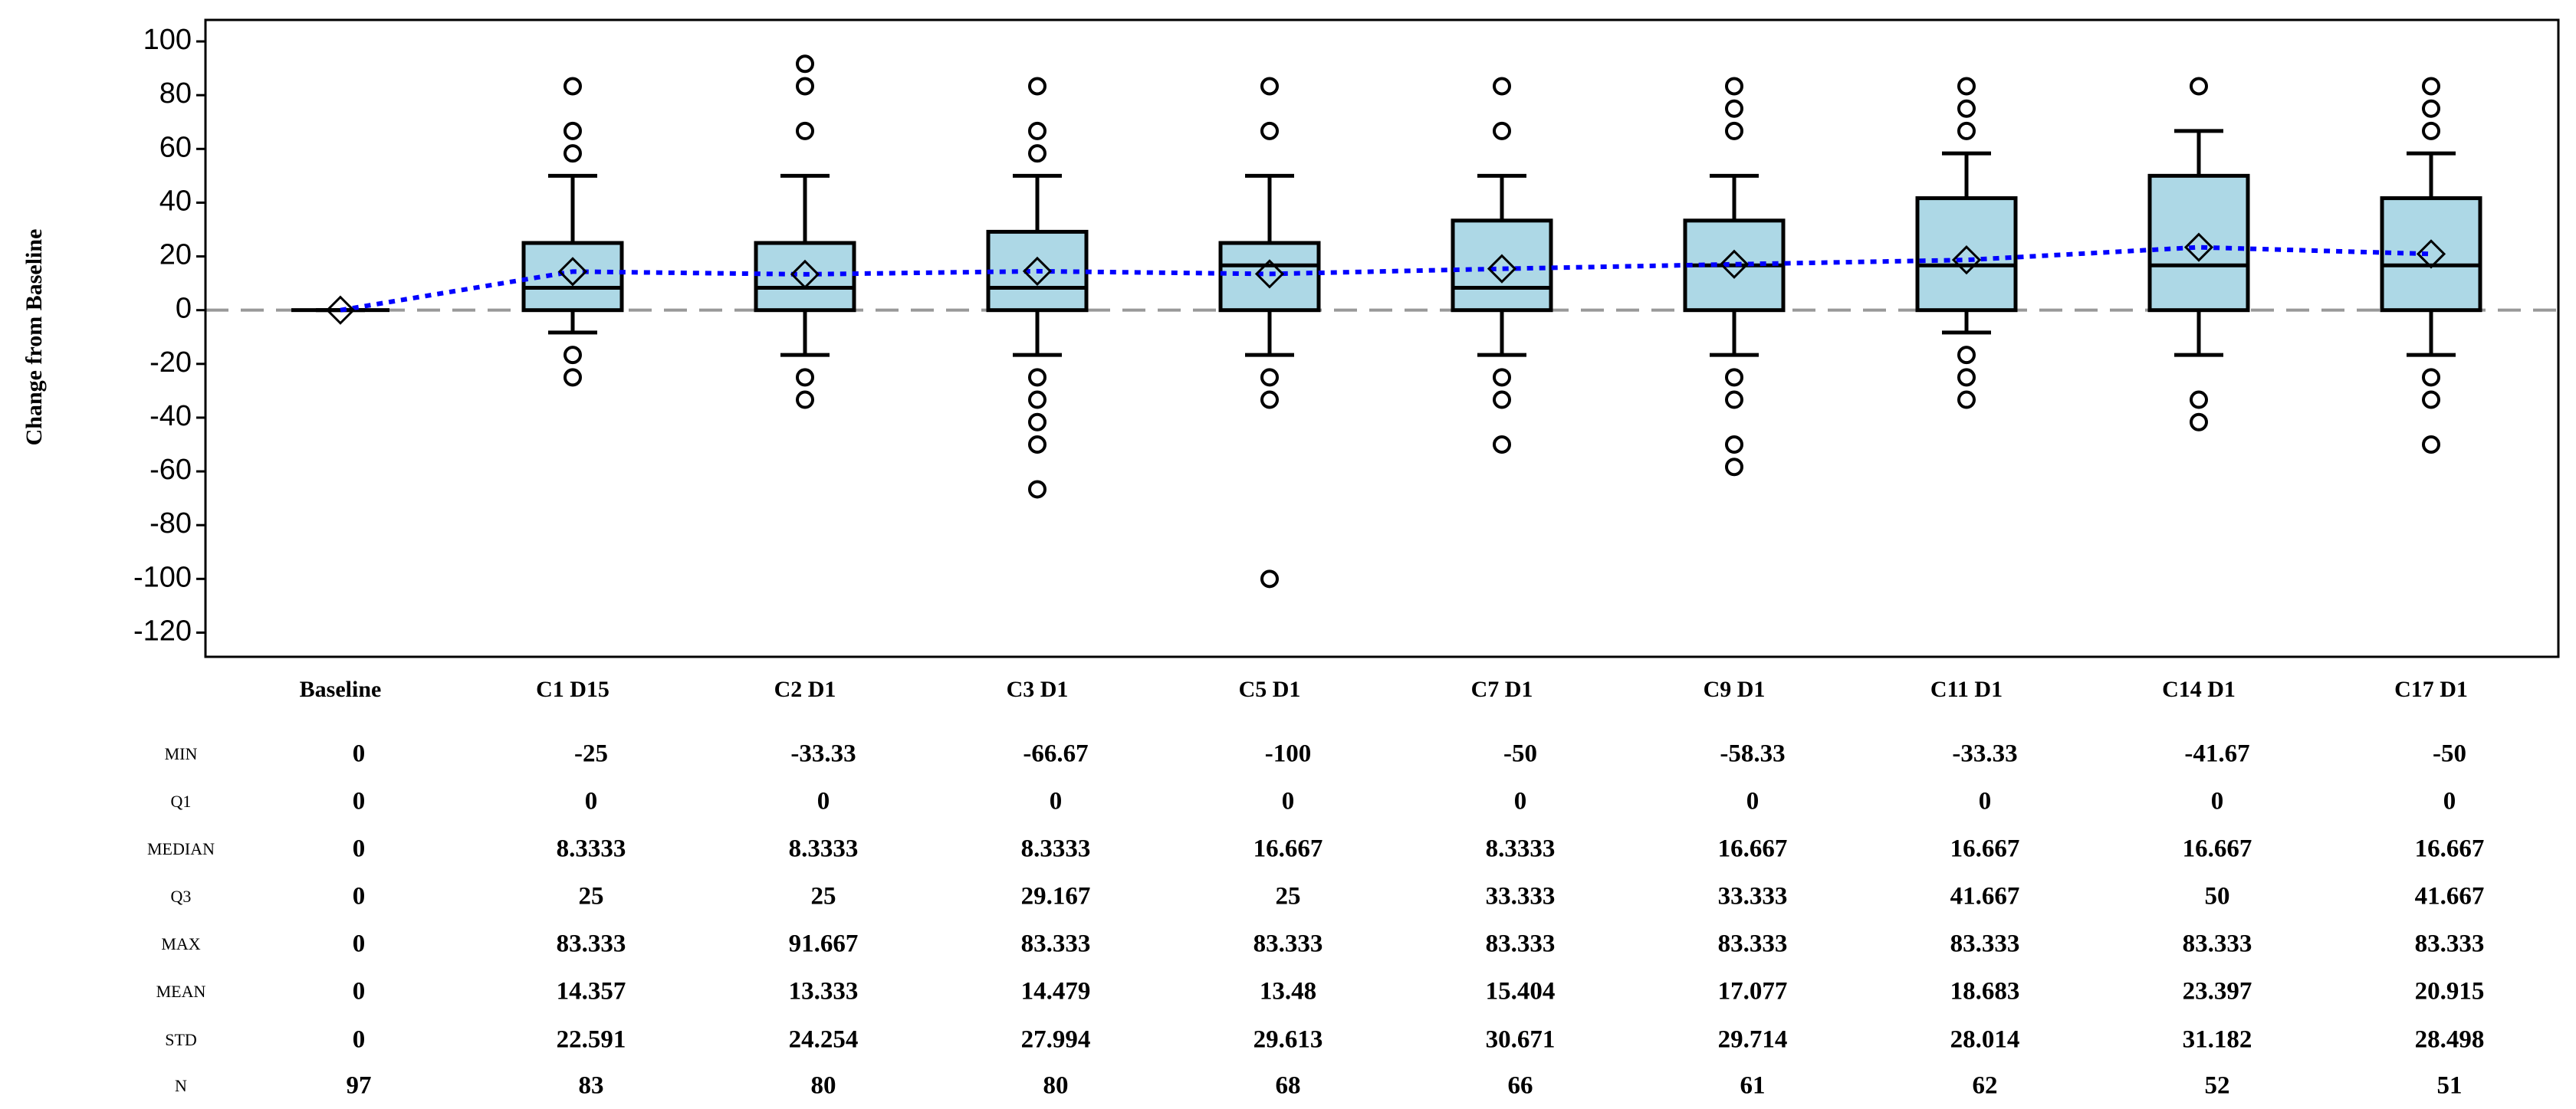 This screenshot has width=2576, height=1109. Describe the element at coordinates (591, 1086) in the screenshot. I see `stat-value: 83` at that location.